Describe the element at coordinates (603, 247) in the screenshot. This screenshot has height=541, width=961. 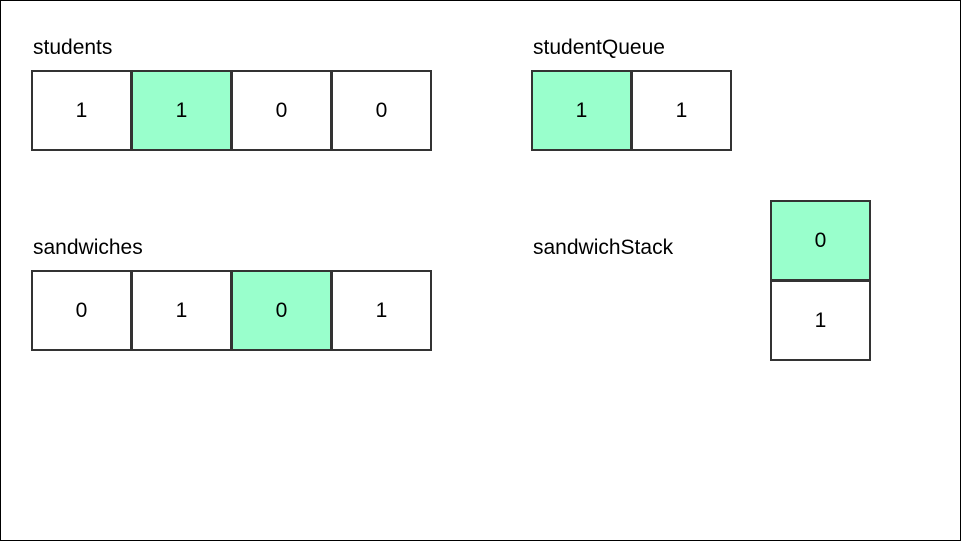
I see `sandwich-stack-label: sandwichStack` at that location.